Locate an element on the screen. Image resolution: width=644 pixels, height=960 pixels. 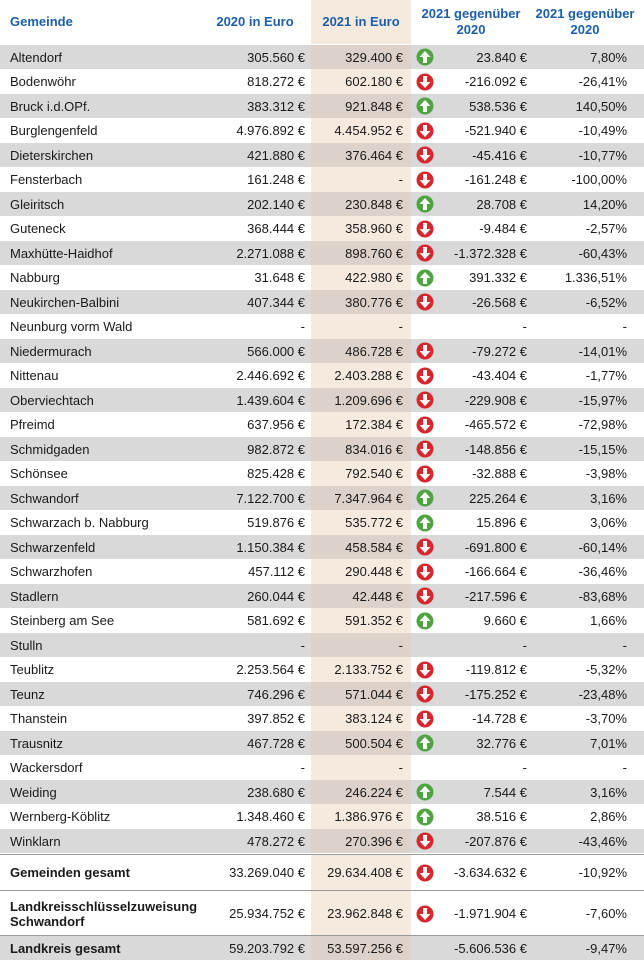
cell-text: 7,01% is located at coordinates (608, 743).